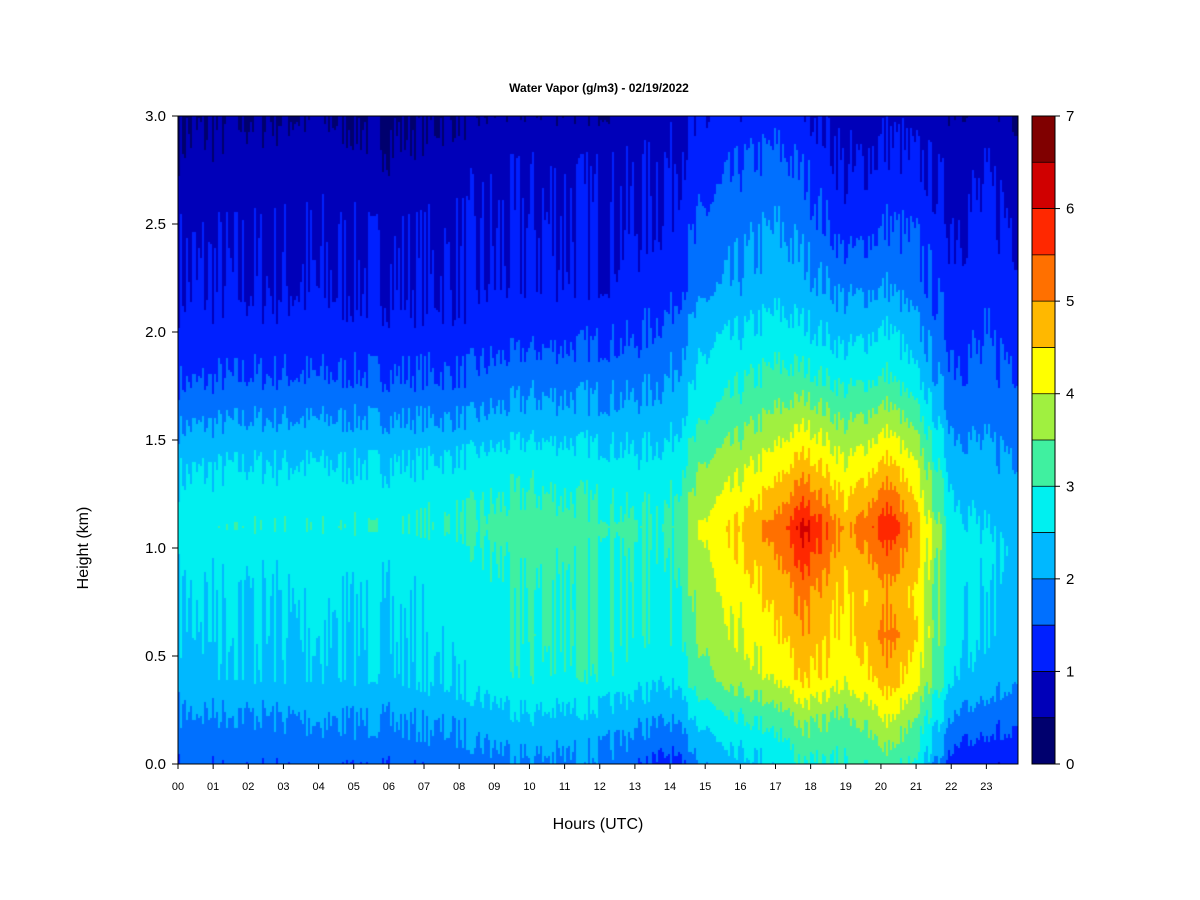  I want to click on y-tick-label: 2.0, so click(155, 332).